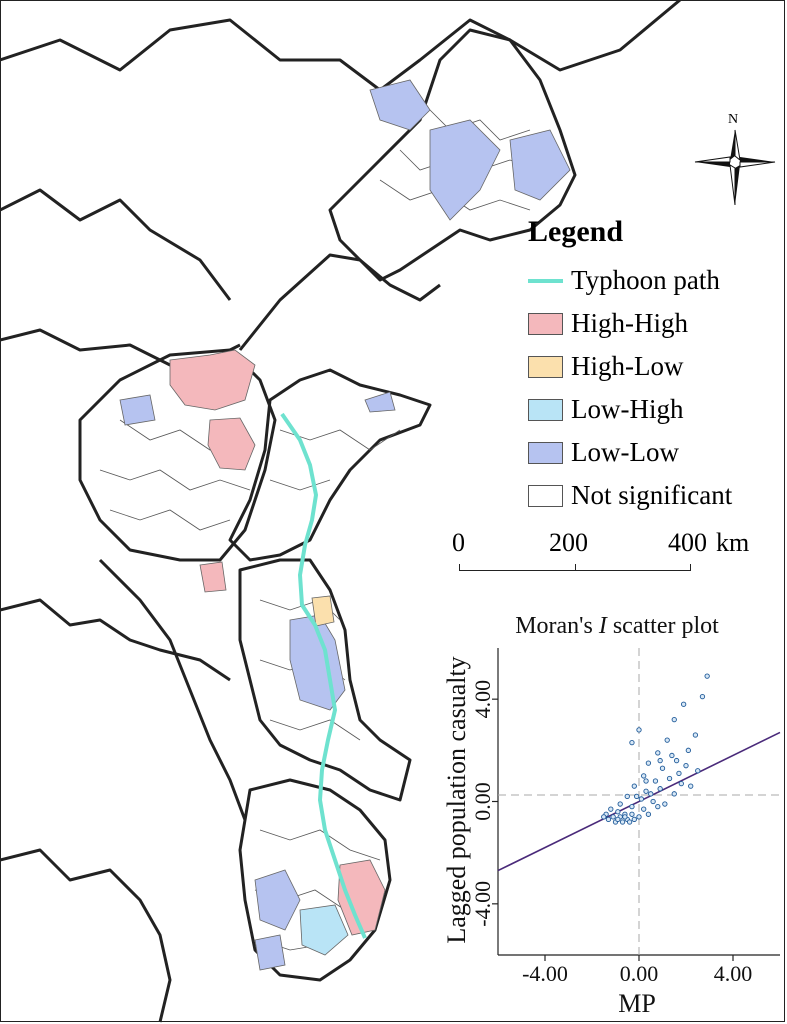  Describe the element at coordinates (116, 244) in the screenshot. I see `boundary-west-a` at that location.